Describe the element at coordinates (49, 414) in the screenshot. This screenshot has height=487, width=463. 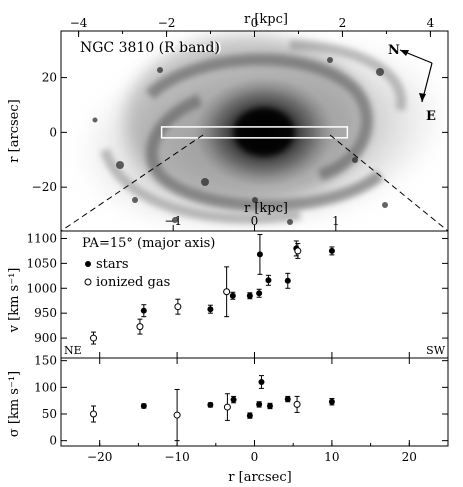
I see `dispersion-y-tick-label: 50` at that location.